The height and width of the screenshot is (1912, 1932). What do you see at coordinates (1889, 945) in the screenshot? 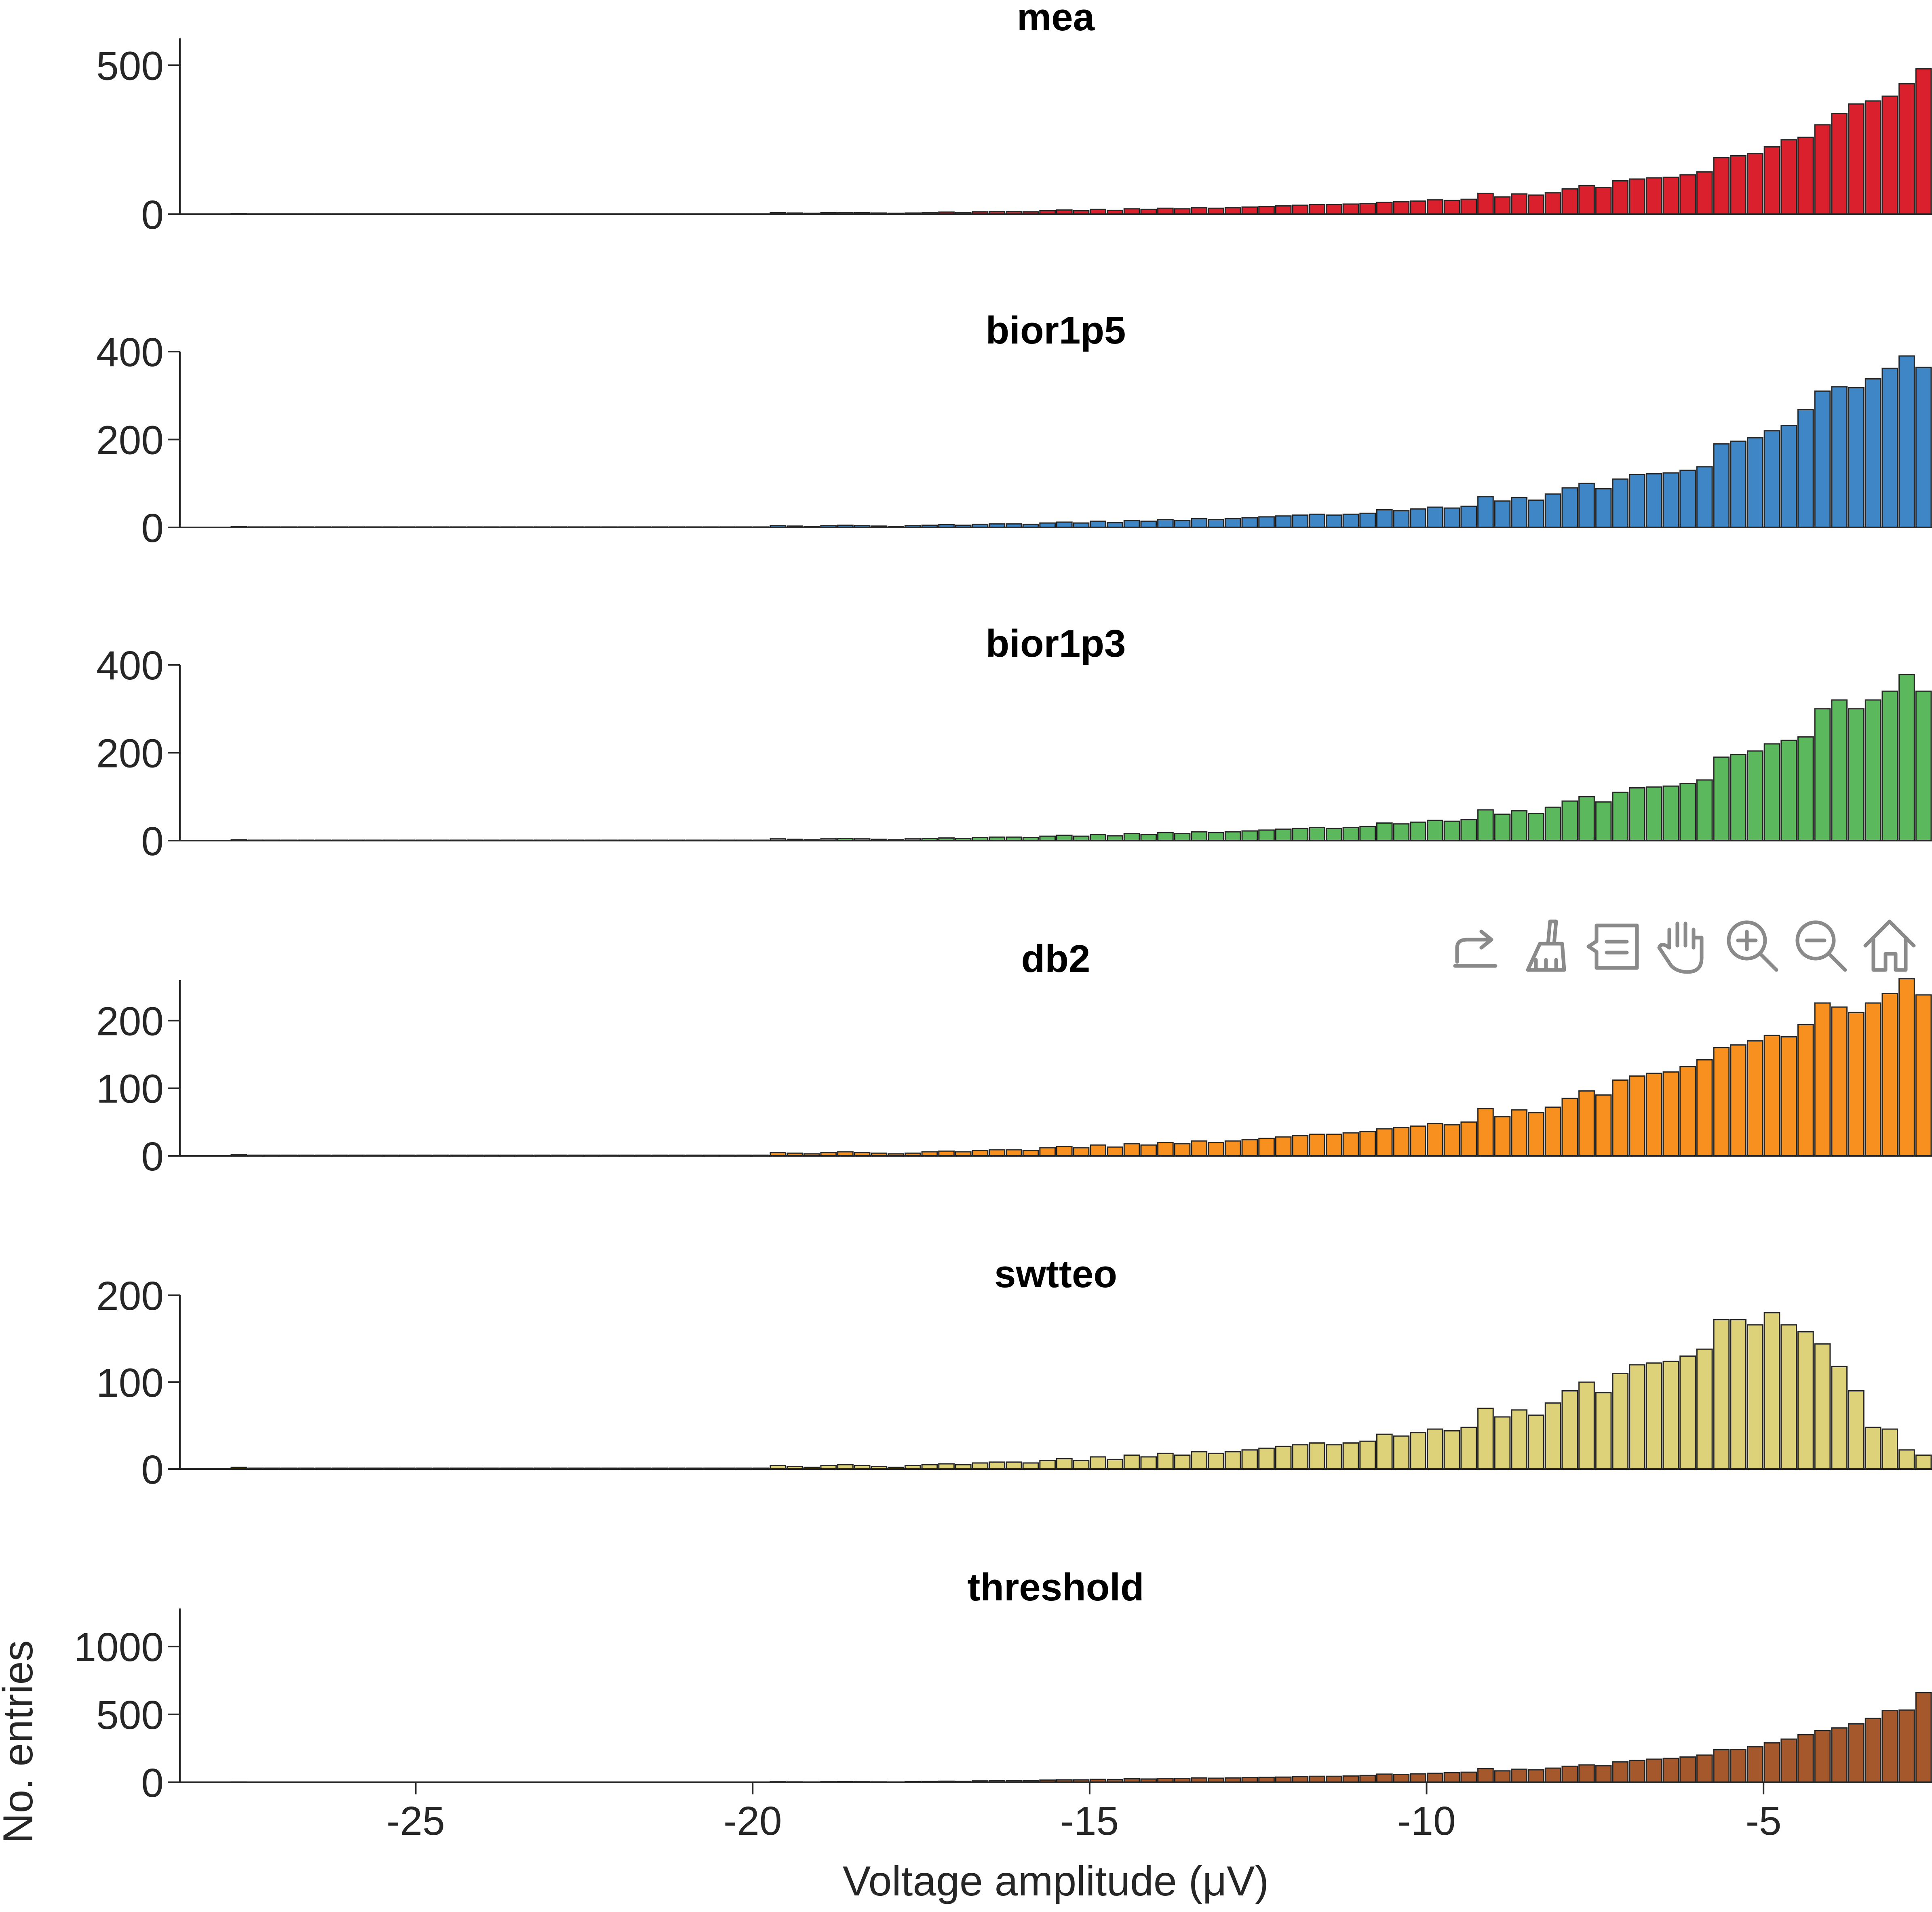
I see `home-icon` at bounding box center [1889, 945].